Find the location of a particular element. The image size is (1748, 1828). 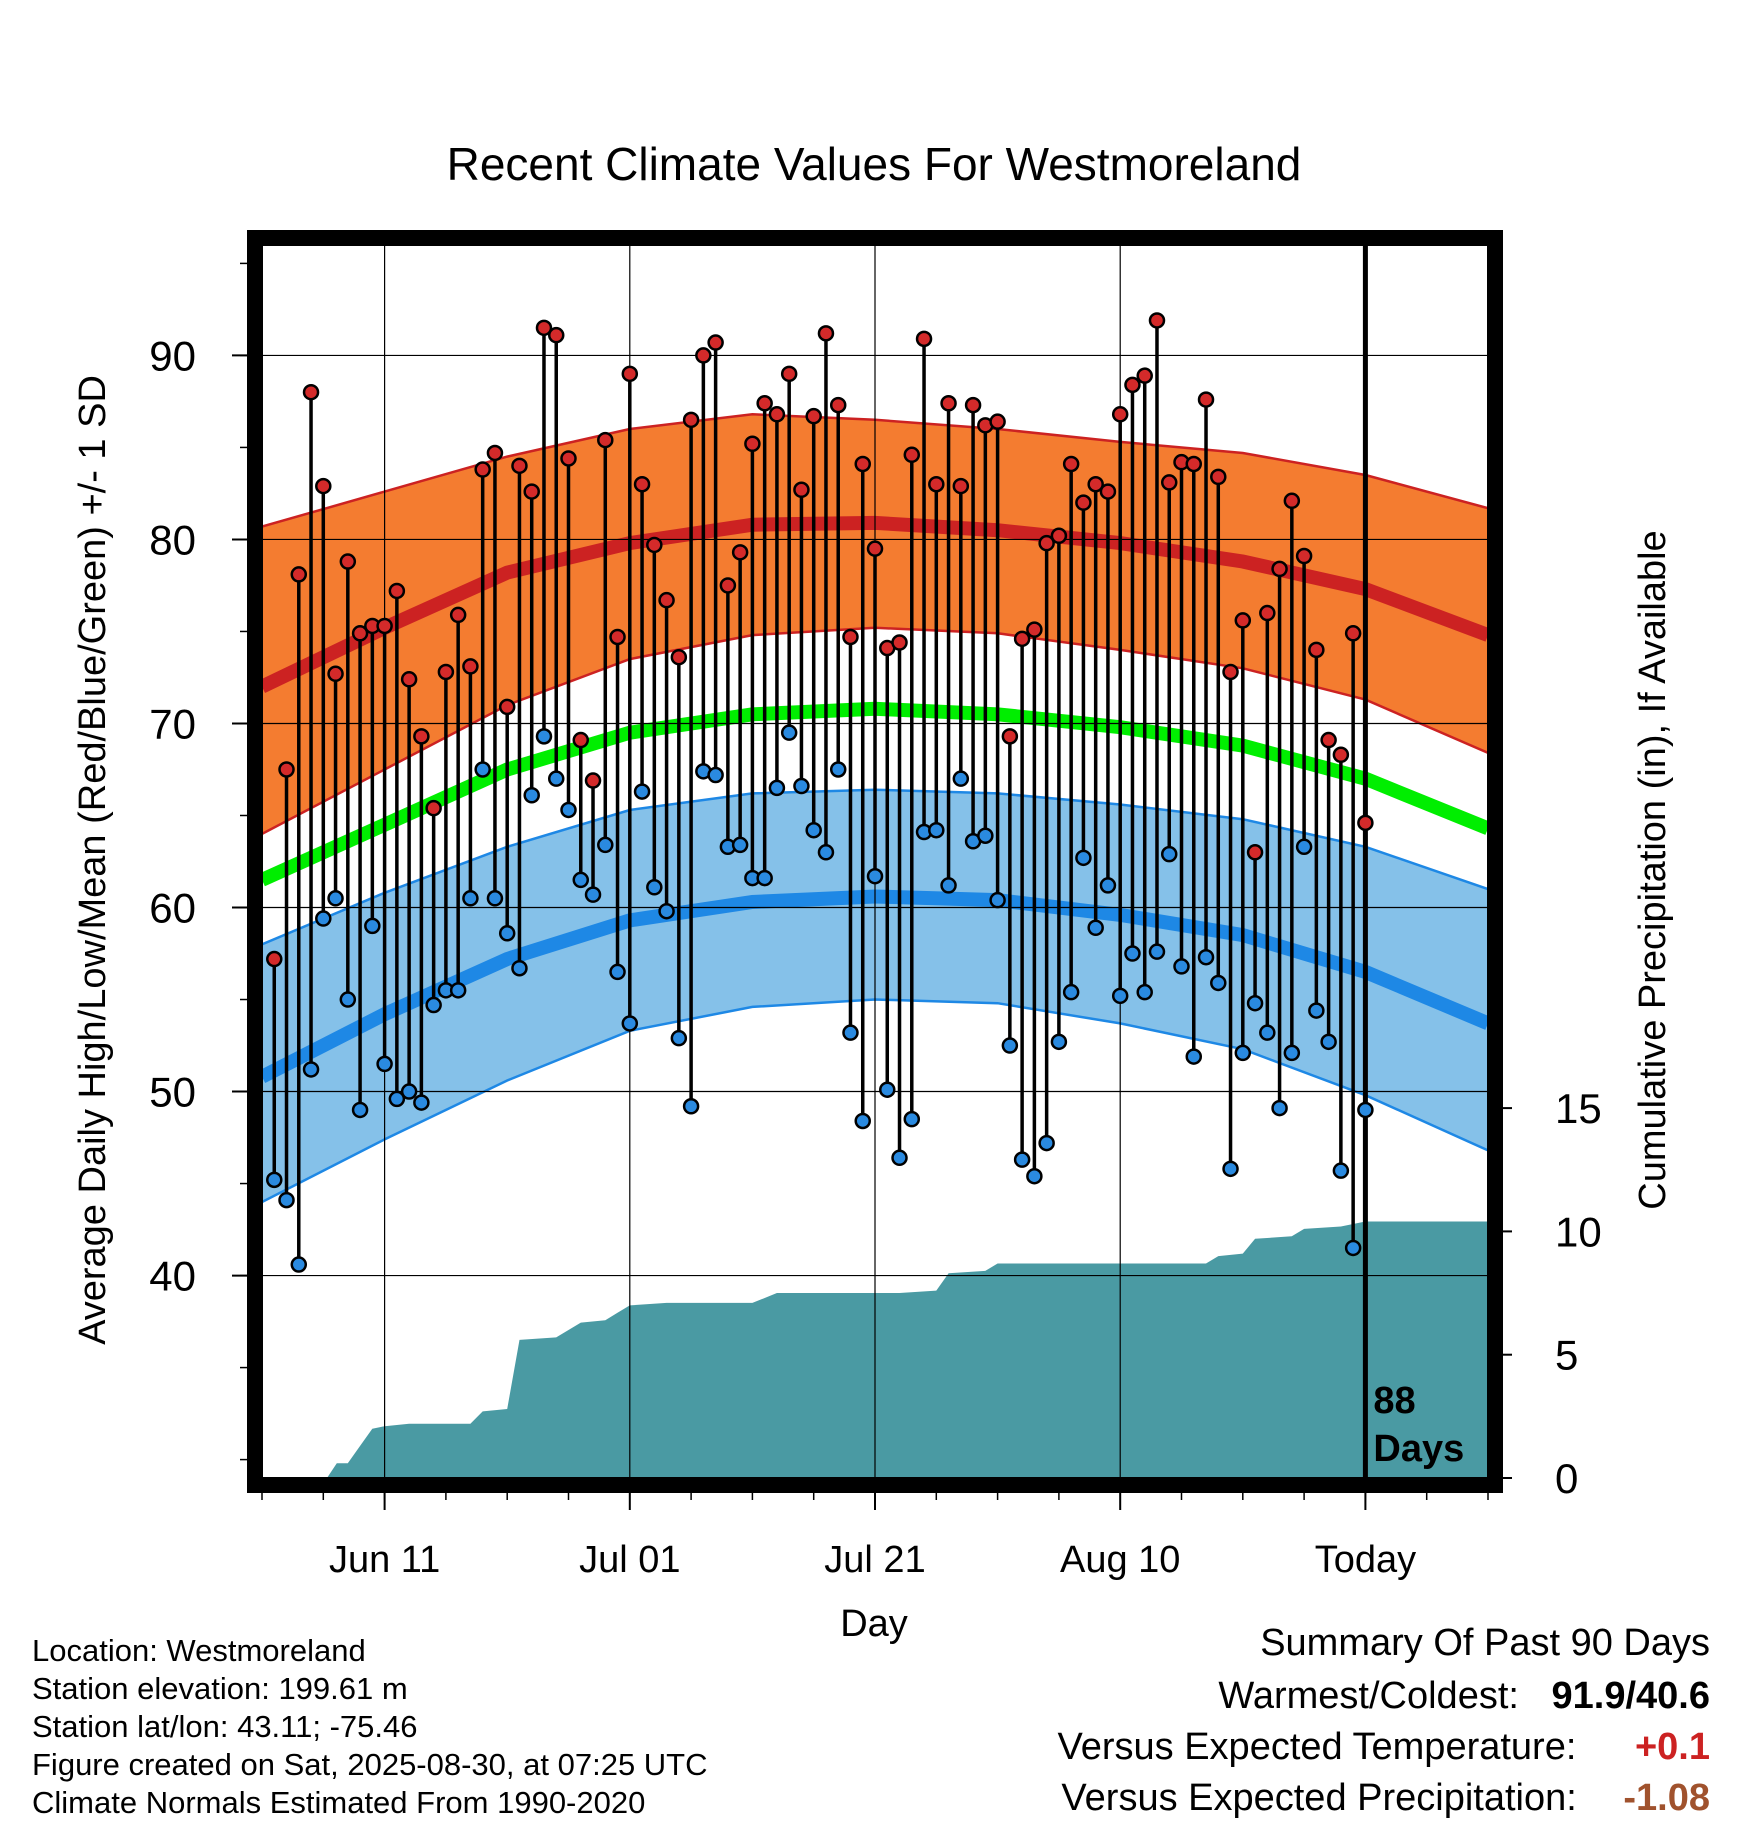

summary-temp: Versus Expected Temperature: +0.1 is located at coordinates (1383, 1747).